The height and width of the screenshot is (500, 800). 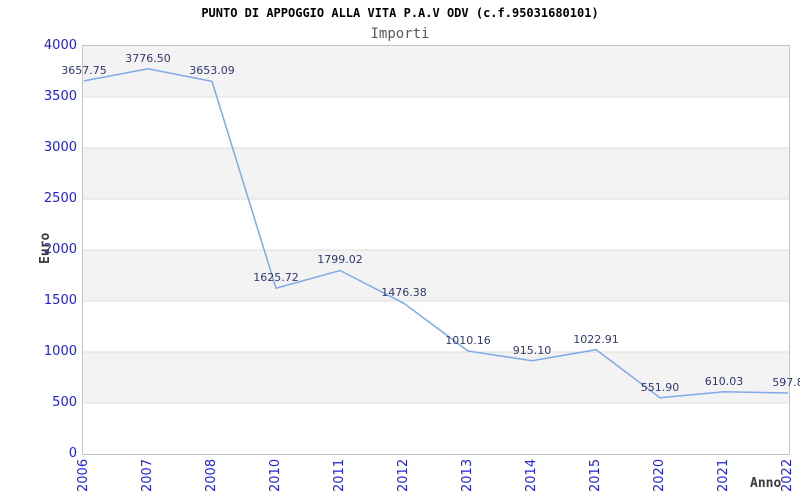 What do you see at coordinates (787, 475) in the screenshot?
I see `x-tick-label: 2022` at bounding box center [787, 475].